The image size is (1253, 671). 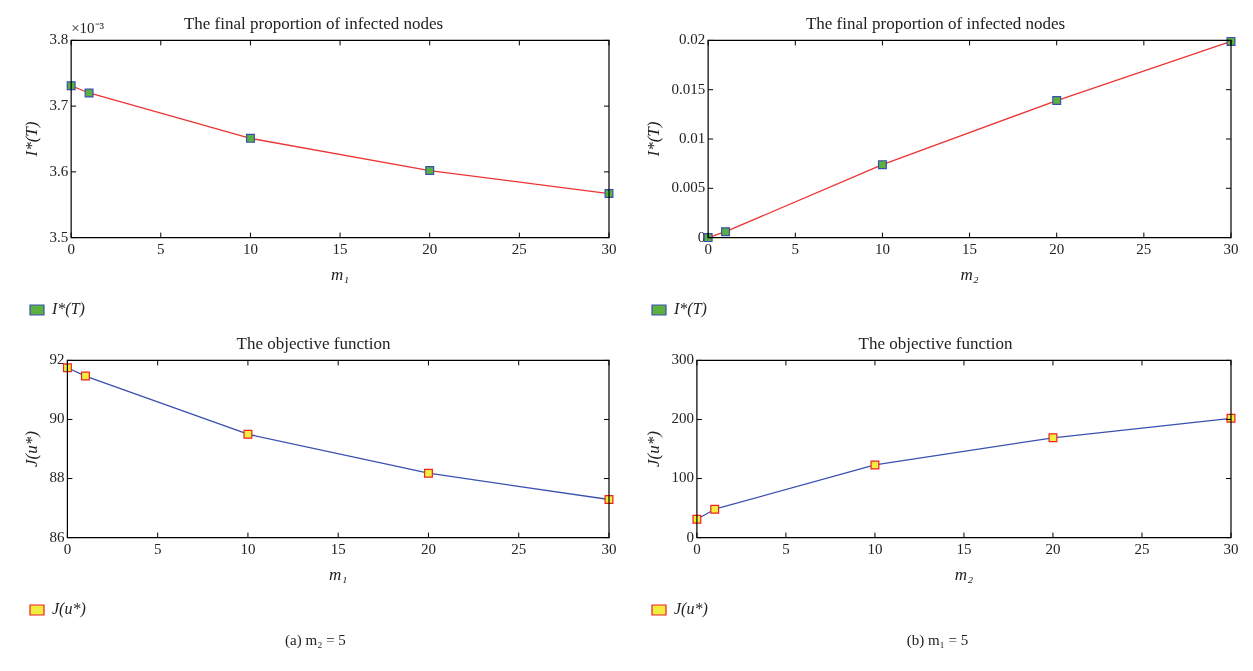 What do you see at coordinates (692, 39) in the screenshot?
I see `y-tick-label: 0.02` at bounding box center [692, 39].